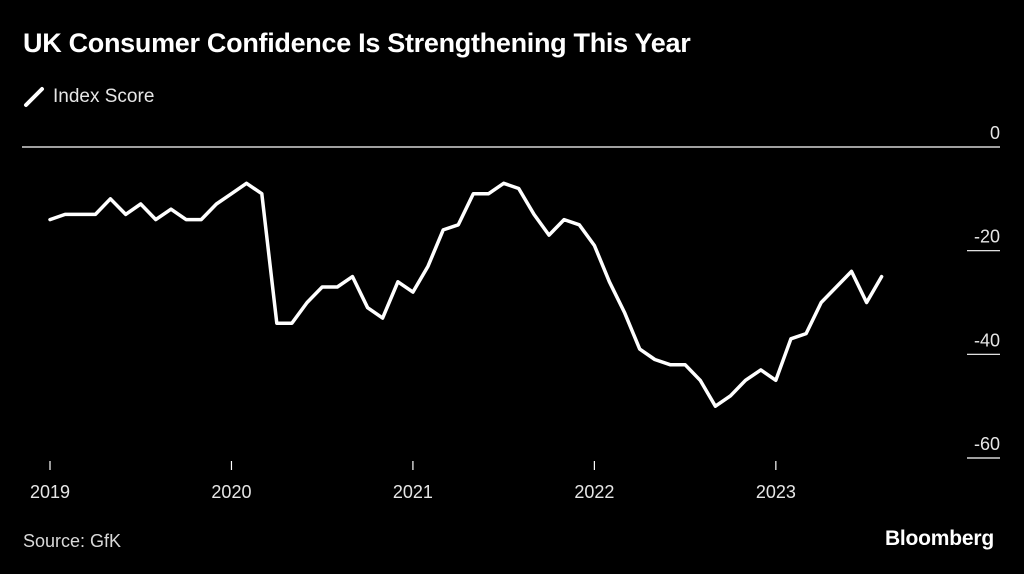 This screenshot has width=1024, height=574. What do you see at coordinates (594, 492) in the screenshot?
I see `x-tick-label: 2022` at bounding box center [594, 492].